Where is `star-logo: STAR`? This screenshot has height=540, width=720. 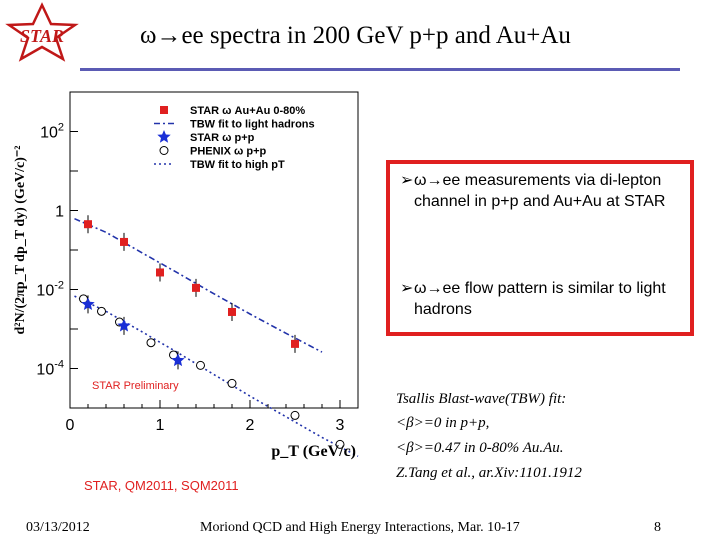 star-logo: STAR is located at coordinates (42, 32).